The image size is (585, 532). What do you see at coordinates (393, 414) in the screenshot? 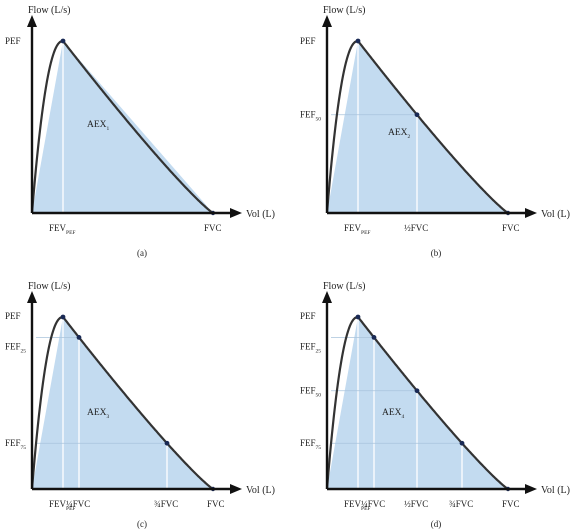
I see `area-label: AEX4` at bounding box center [393, 414].